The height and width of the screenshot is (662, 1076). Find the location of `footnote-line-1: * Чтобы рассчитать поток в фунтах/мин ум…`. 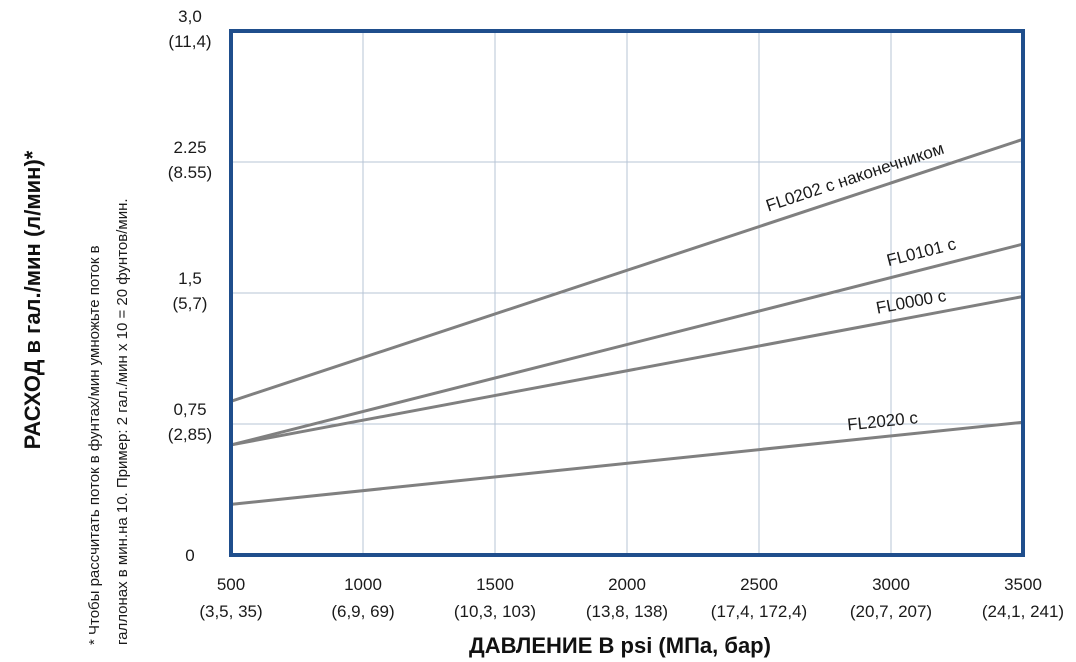

footnote-line-1: * Чтобы рассчитать поток в фунтах/мин ум… is located at coordinates (94, 445).